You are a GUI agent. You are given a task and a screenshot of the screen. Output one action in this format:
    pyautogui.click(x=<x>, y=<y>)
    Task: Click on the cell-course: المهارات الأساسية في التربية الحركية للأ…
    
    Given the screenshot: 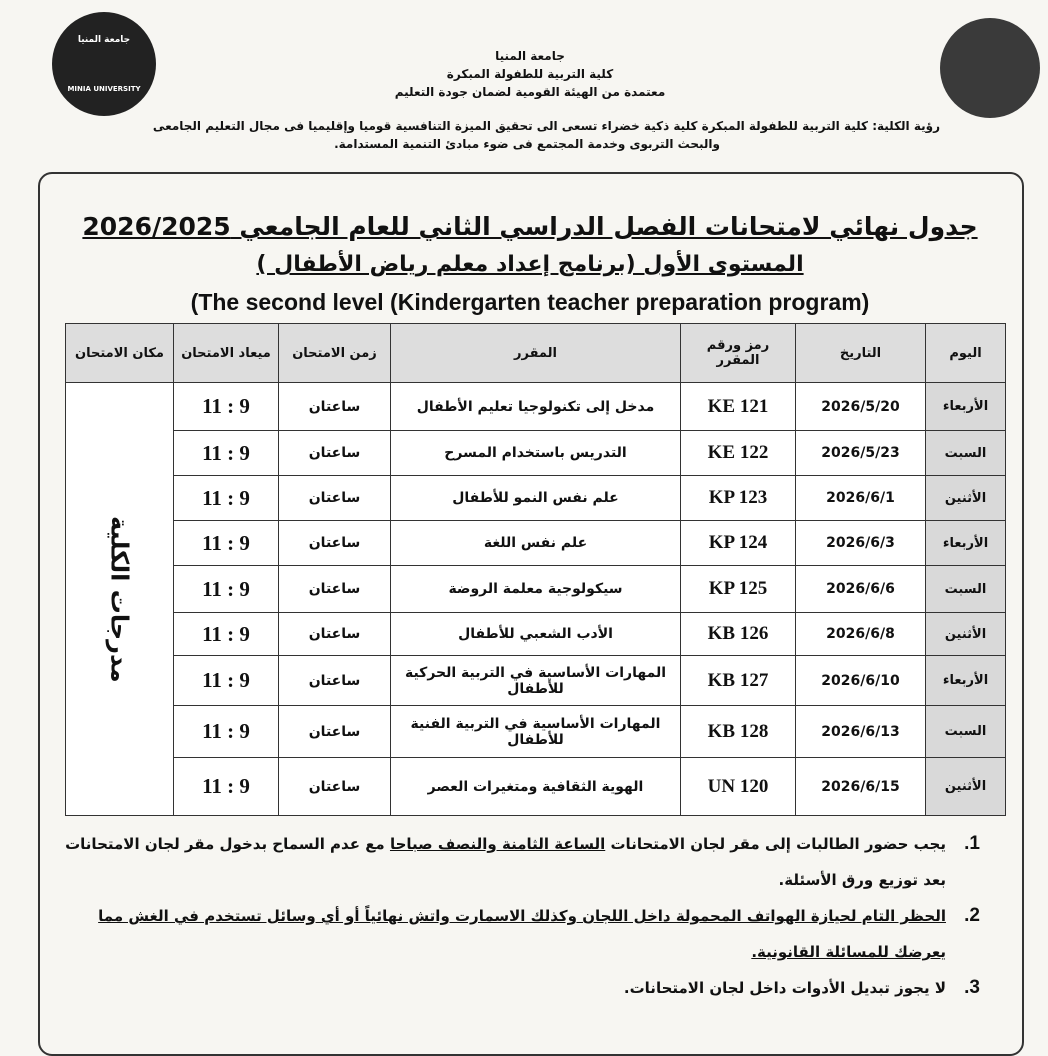 What is the action you would take?
    pyautogui.click(x=535, y=680)
    